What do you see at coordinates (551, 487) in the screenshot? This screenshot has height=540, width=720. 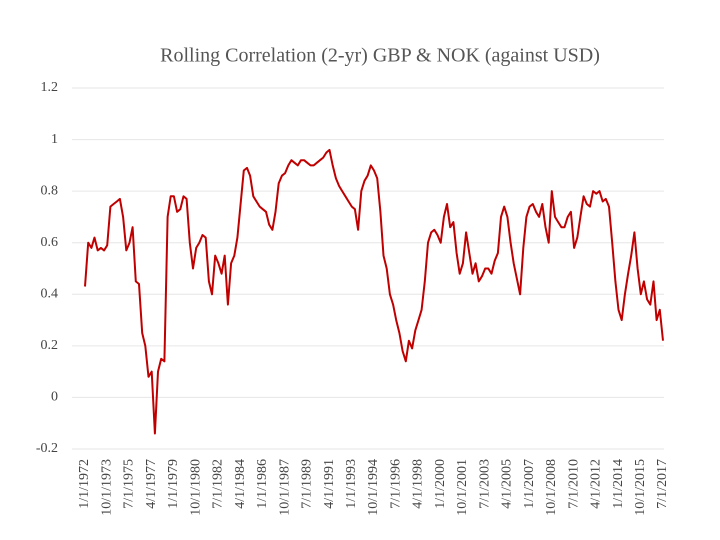 I see `x-tick-label: 10/1/2008` at bounding box center [551, 487].